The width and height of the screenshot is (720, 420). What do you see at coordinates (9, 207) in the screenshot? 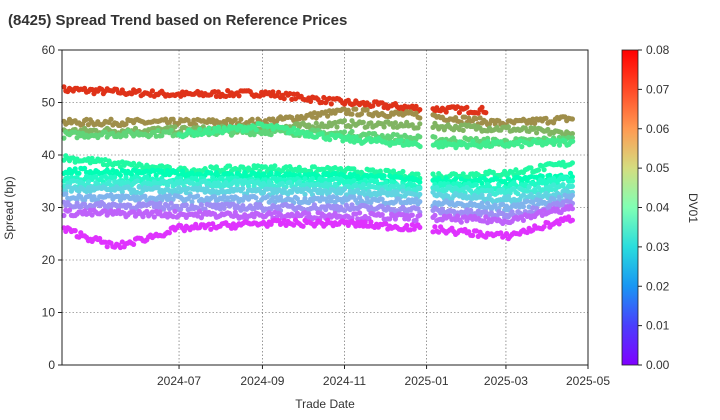
I see `y-axis-label: Spread (bp)` at bounding box center [9, 207].